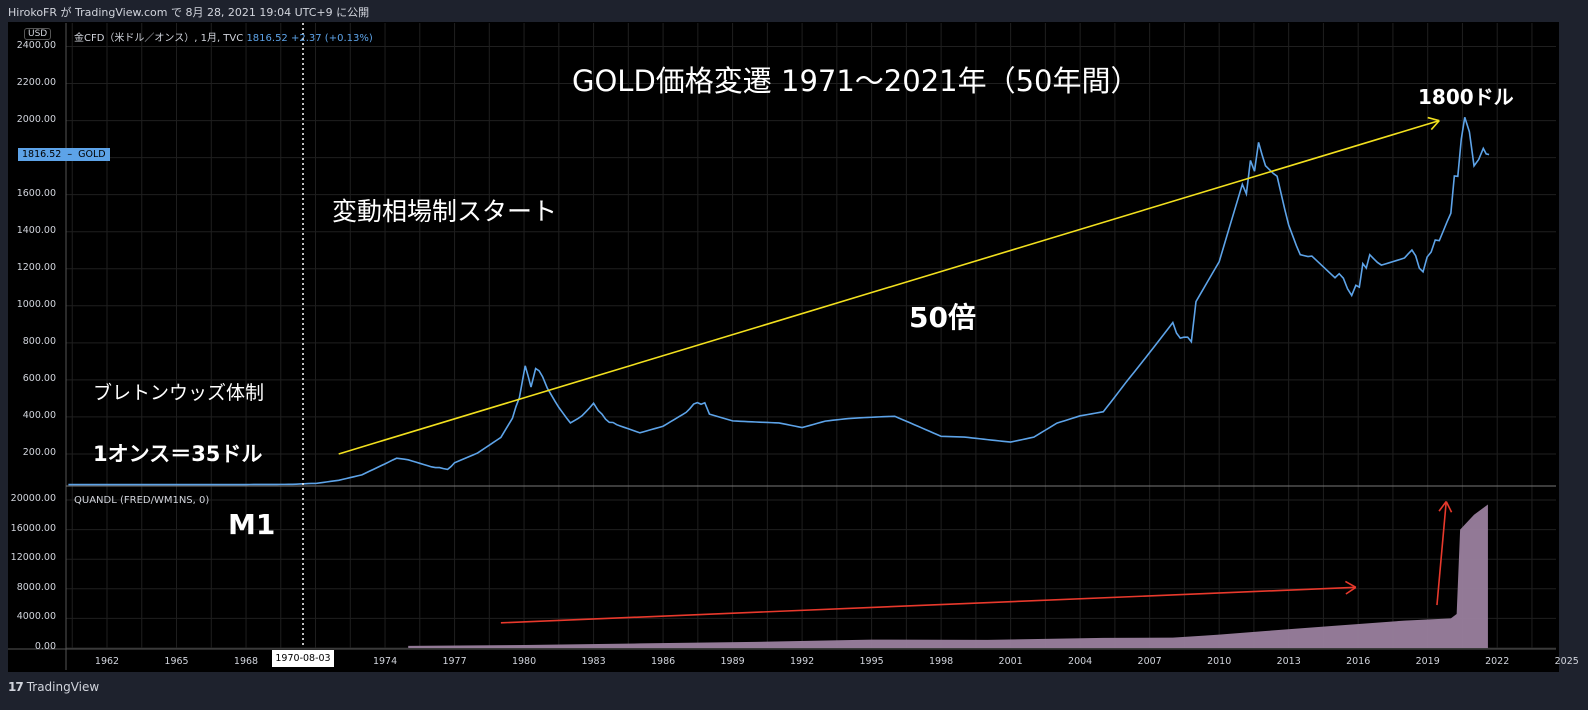  I want to click on y-tick-label: 20000.00, so click(33, 498).